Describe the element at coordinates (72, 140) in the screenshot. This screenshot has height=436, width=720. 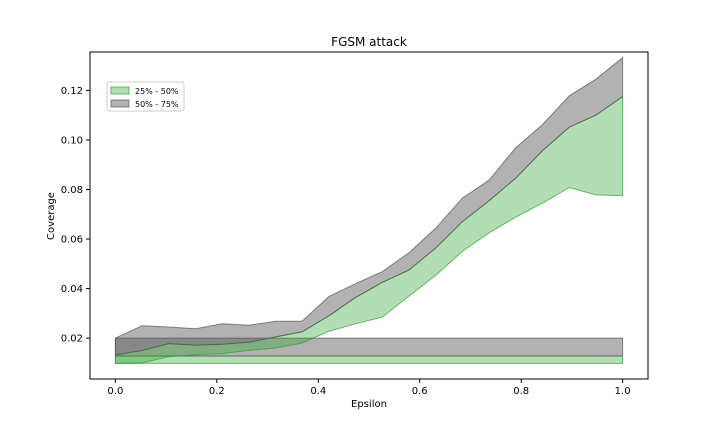
I see `y-tick-label: 0.10` at that location.